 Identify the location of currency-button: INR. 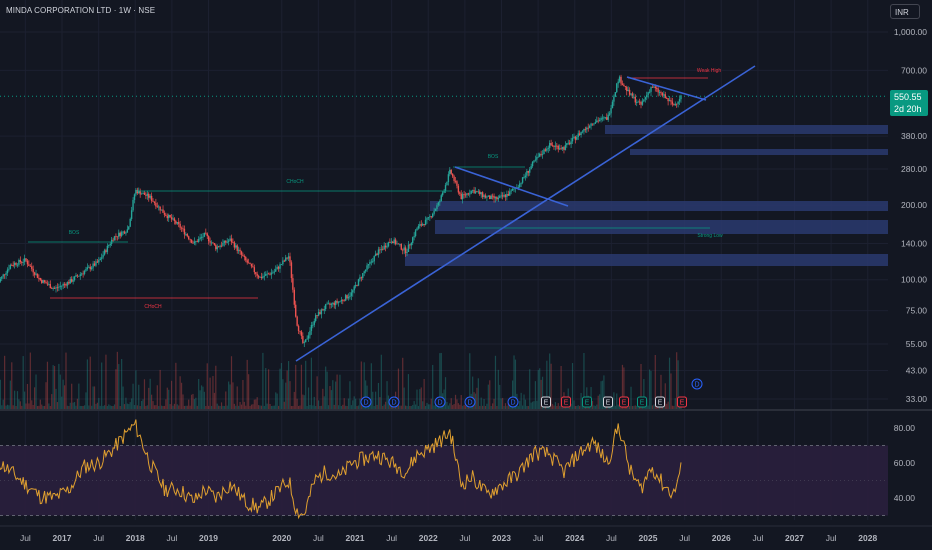
(905, 11).